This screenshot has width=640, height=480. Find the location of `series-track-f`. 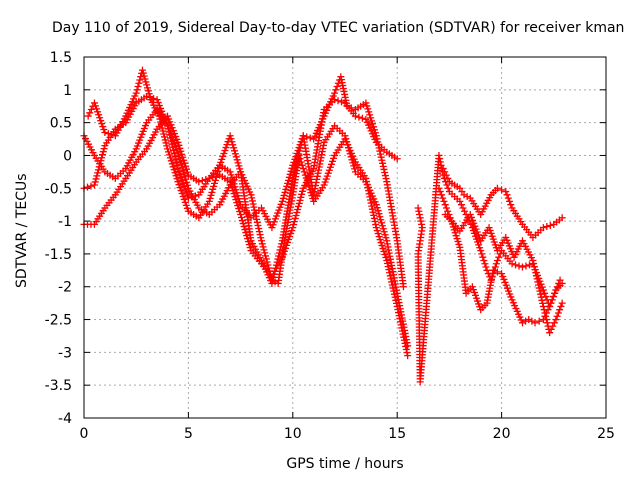

series-track-f is located at coordinates (500, 255).